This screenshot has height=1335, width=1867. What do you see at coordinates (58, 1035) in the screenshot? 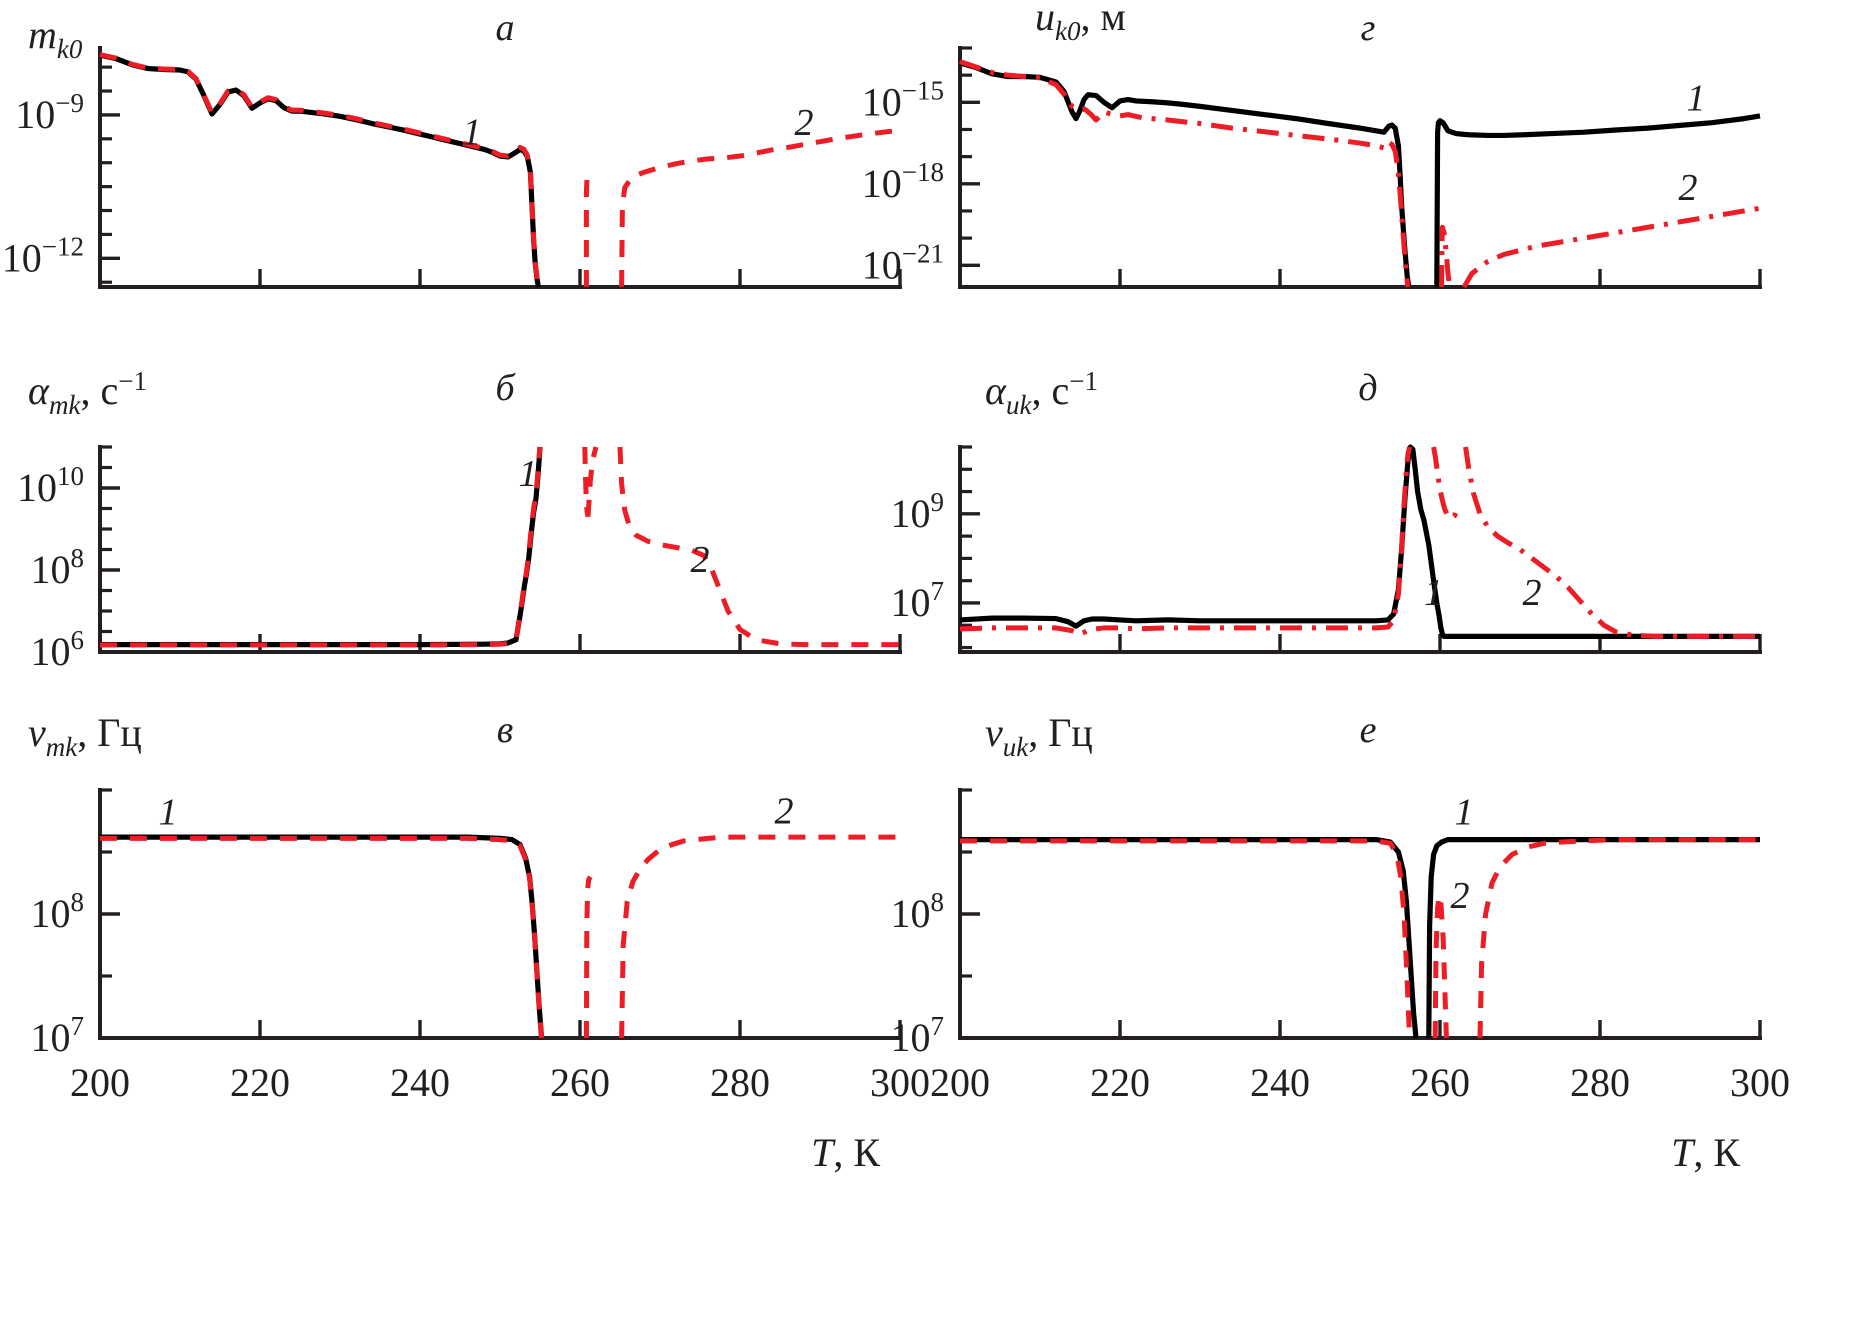
I see `y-tick-label-v: 10⁷` at bounding box center [58, 1035].